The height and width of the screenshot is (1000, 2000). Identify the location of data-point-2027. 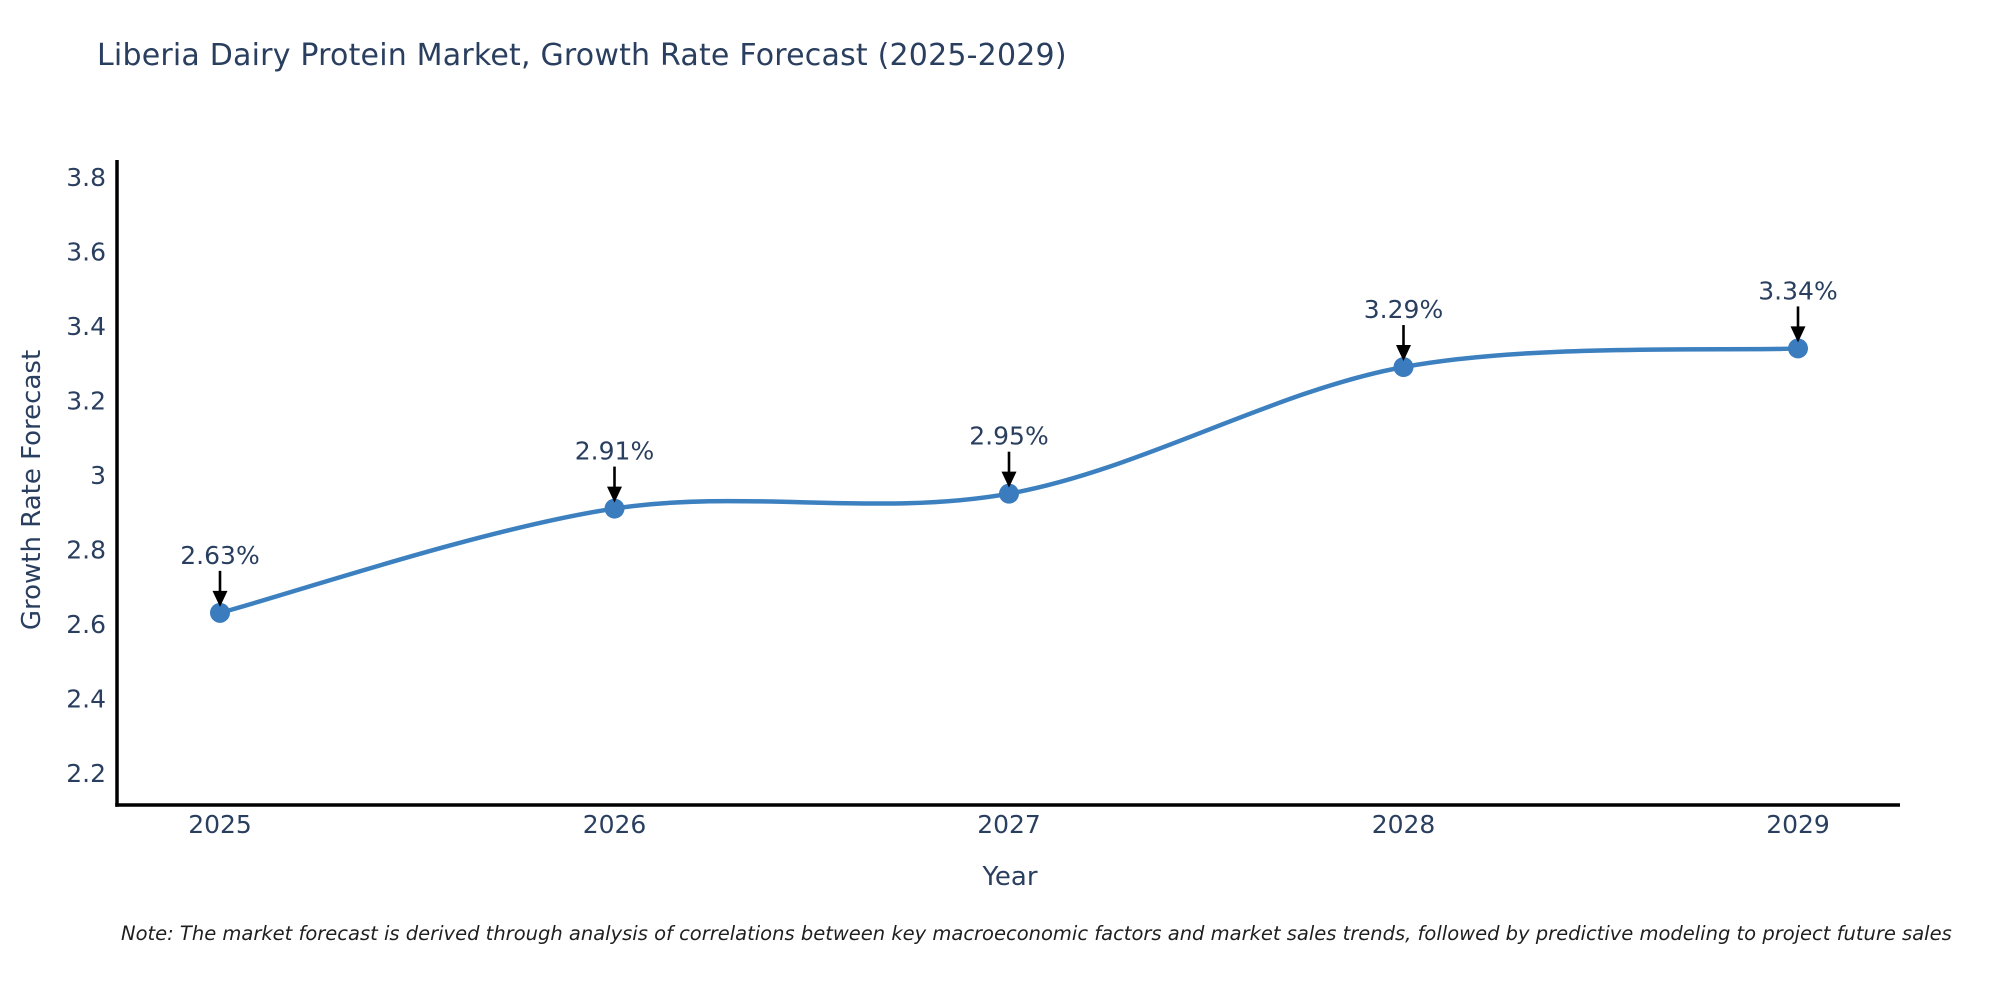
(1009, 493).